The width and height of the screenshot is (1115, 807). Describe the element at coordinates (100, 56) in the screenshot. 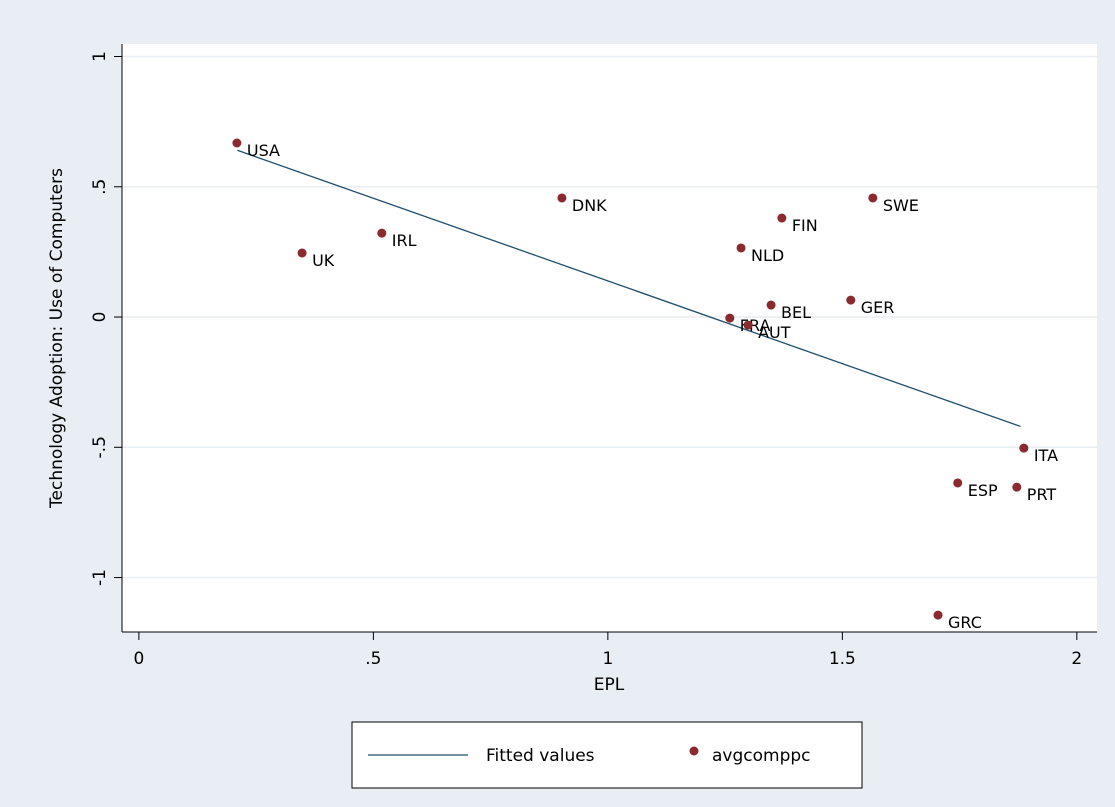

I see `y-tick-label: 1` at that location.